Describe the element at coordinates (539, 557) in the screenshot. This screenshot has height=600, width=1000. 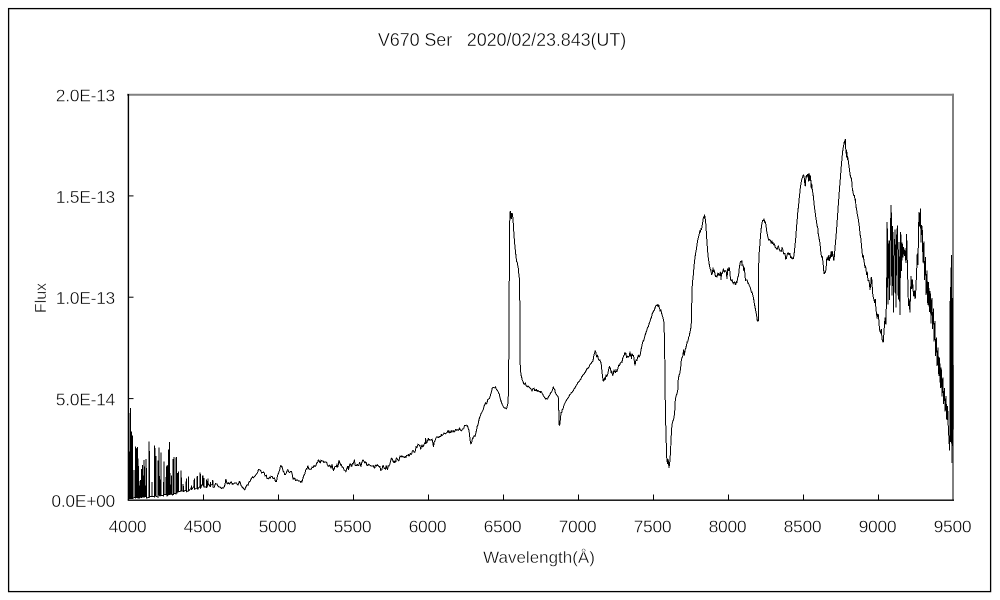
I see `svg-text: Wavelength(Å)` at that location.